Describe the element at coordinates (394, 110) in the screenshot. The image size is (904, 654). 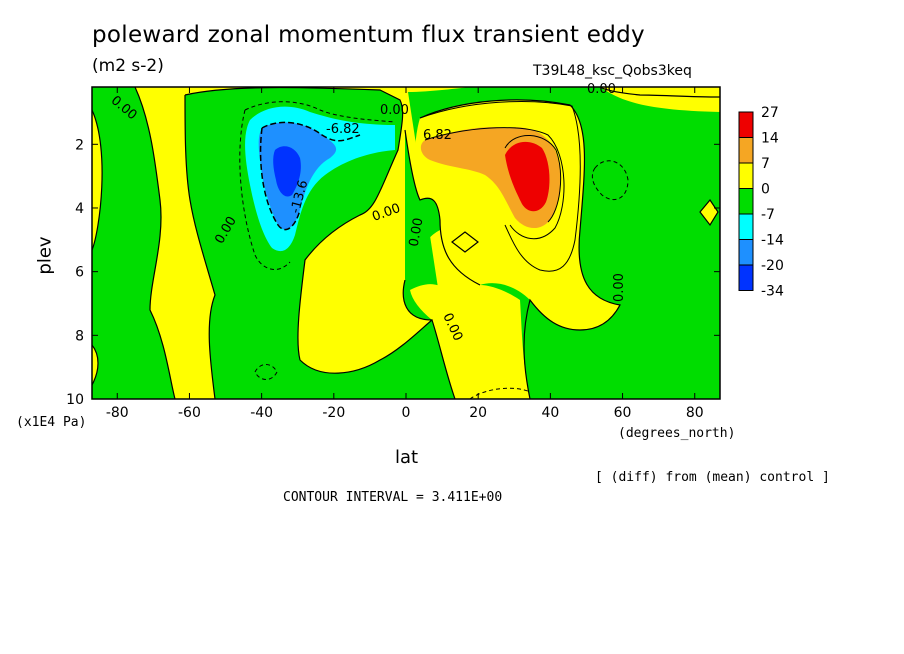
I see `contour-label-zero-2: 0.00` at that location.